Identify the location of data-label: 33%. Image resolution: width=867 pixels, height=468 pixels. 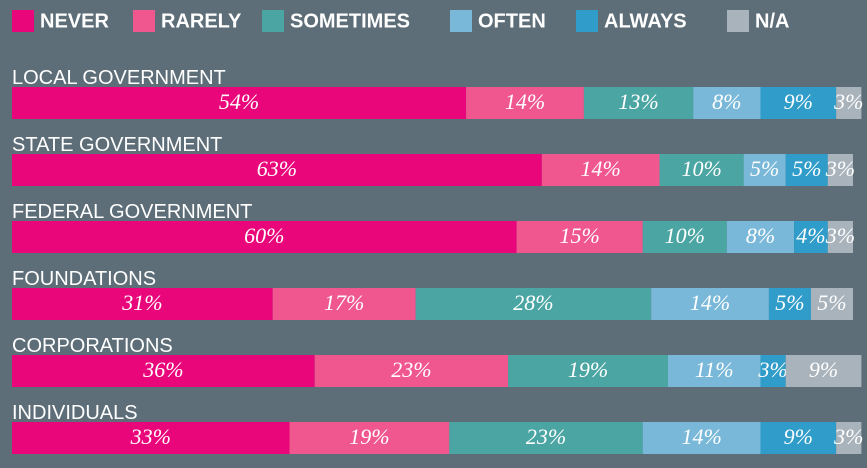
(150, 436).